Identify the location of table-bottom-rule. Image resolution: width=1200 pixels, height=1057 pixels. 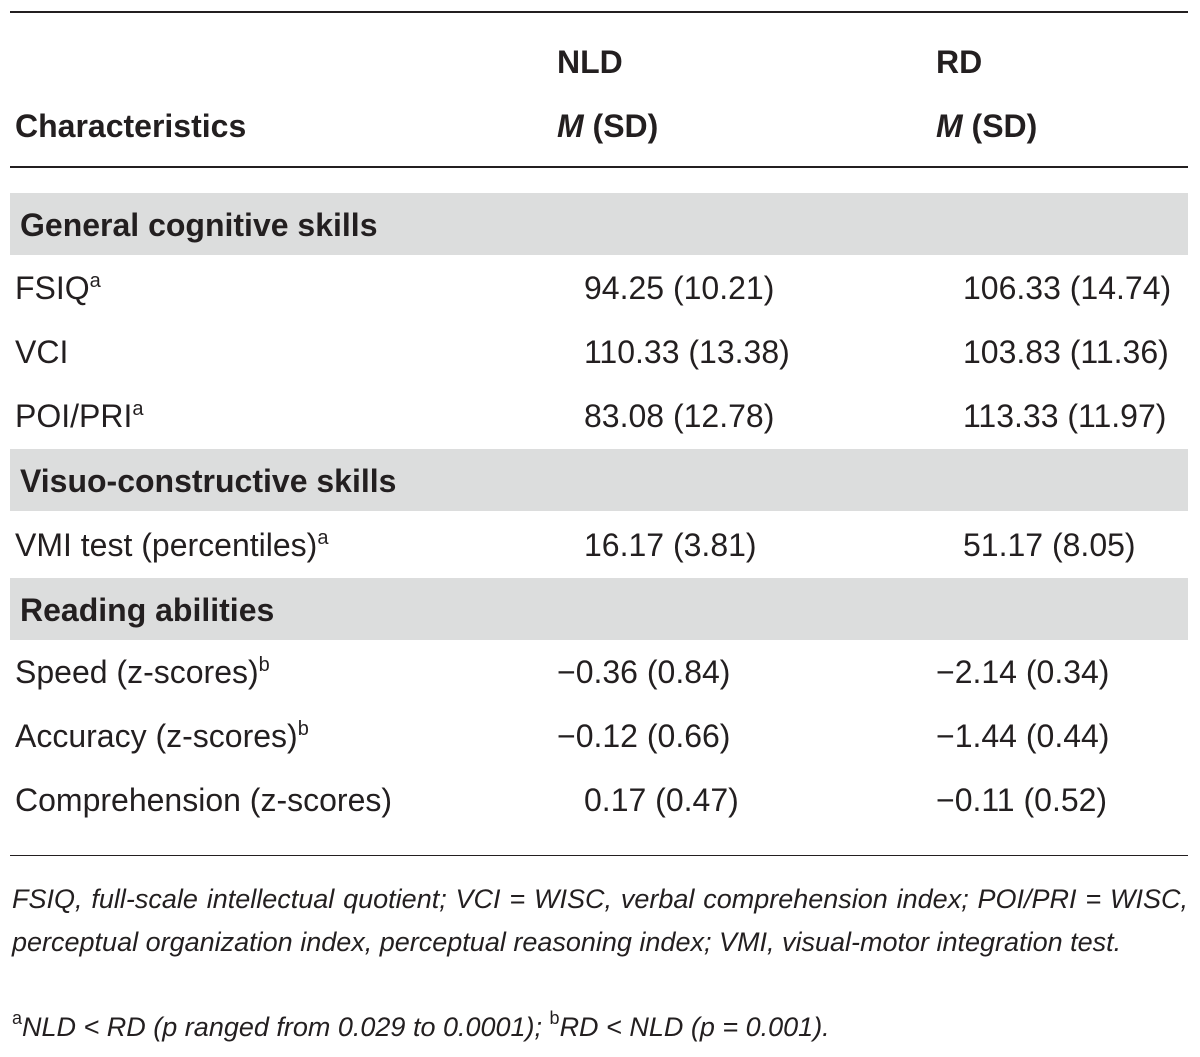
(599, 855).